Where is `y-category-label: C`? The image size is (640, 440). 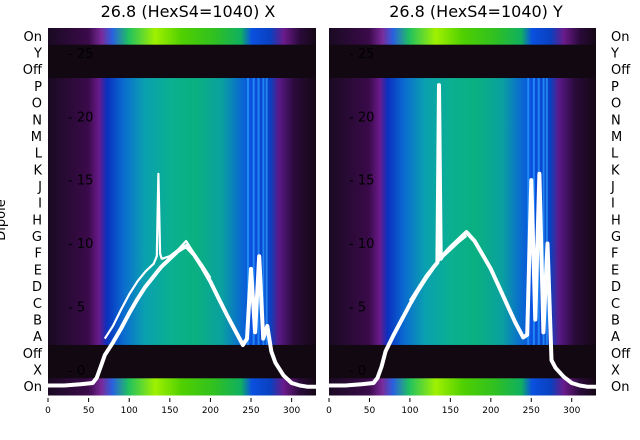
y-category-label: C is located at coordinates (615, 304).